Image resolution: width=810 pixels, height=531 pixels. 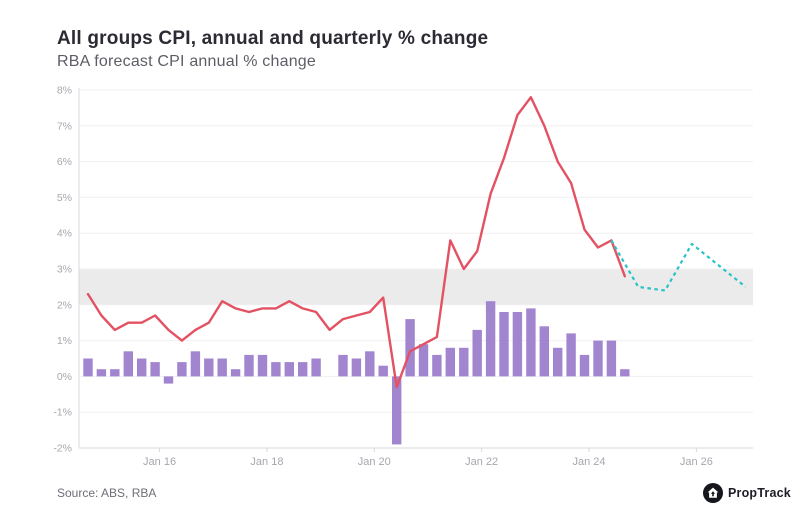 What do you see at coordinates (696, 462) in the screenshot?
I see `x-axis-label: Jan 26` at bounding box center [696, 462].